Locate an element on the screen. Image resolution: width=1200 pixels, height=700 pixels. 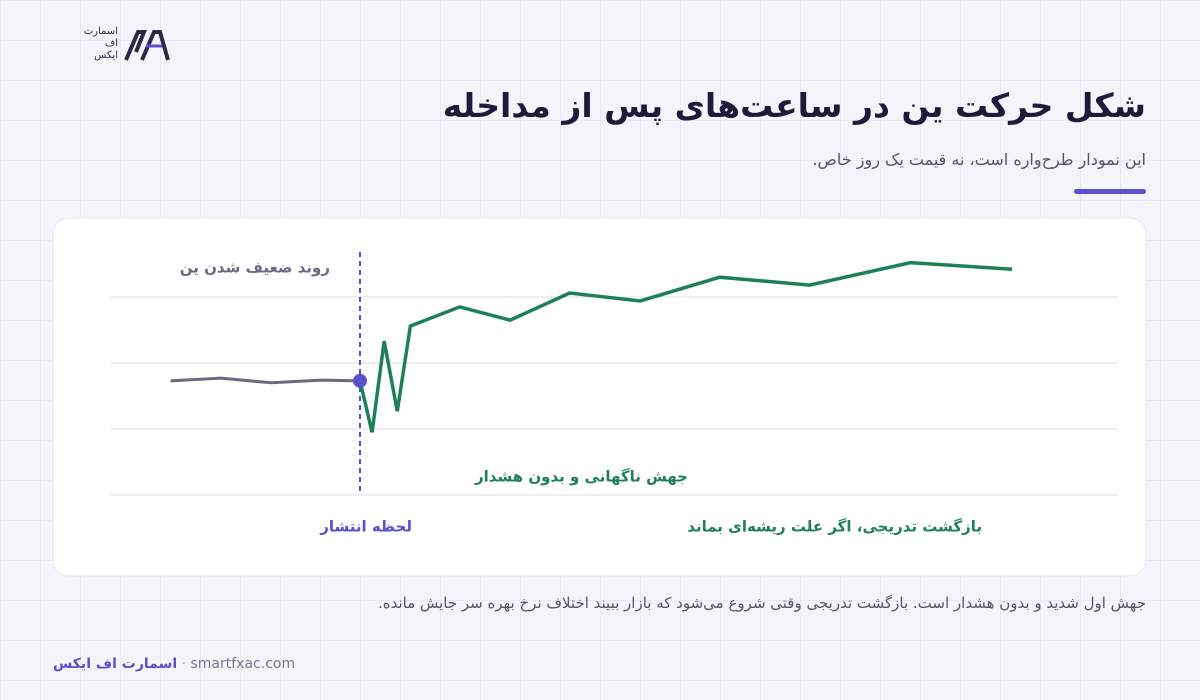
site: smartfxac.com is located at coordinates (243, 664).